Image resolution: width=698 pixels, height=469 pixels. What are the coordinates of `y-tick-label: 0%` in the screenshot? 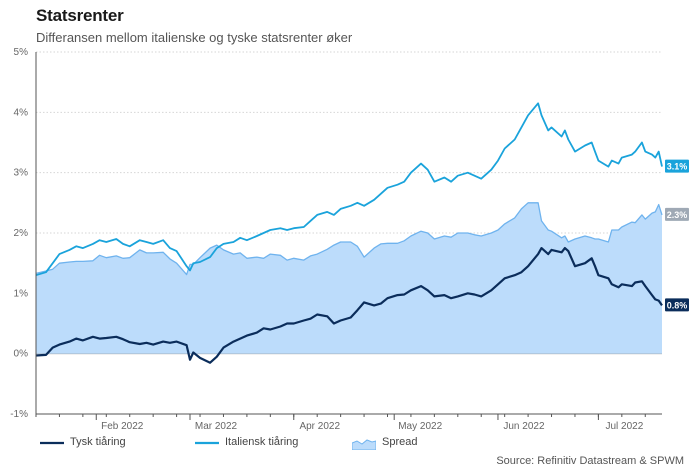 It's located at (21, 354).